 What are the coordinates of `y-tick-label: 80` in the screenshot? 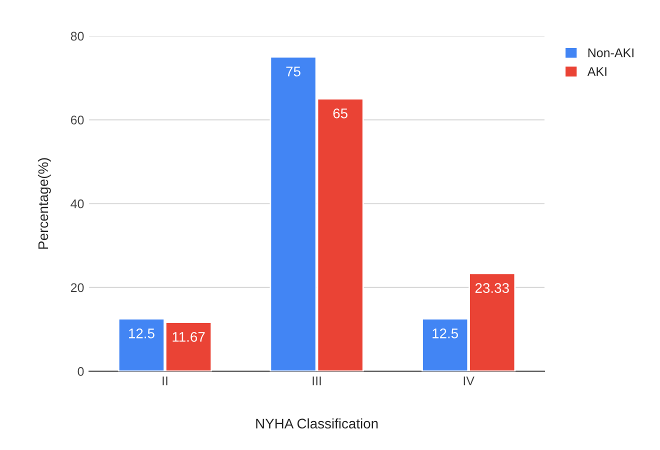 It's located at (77, 36).